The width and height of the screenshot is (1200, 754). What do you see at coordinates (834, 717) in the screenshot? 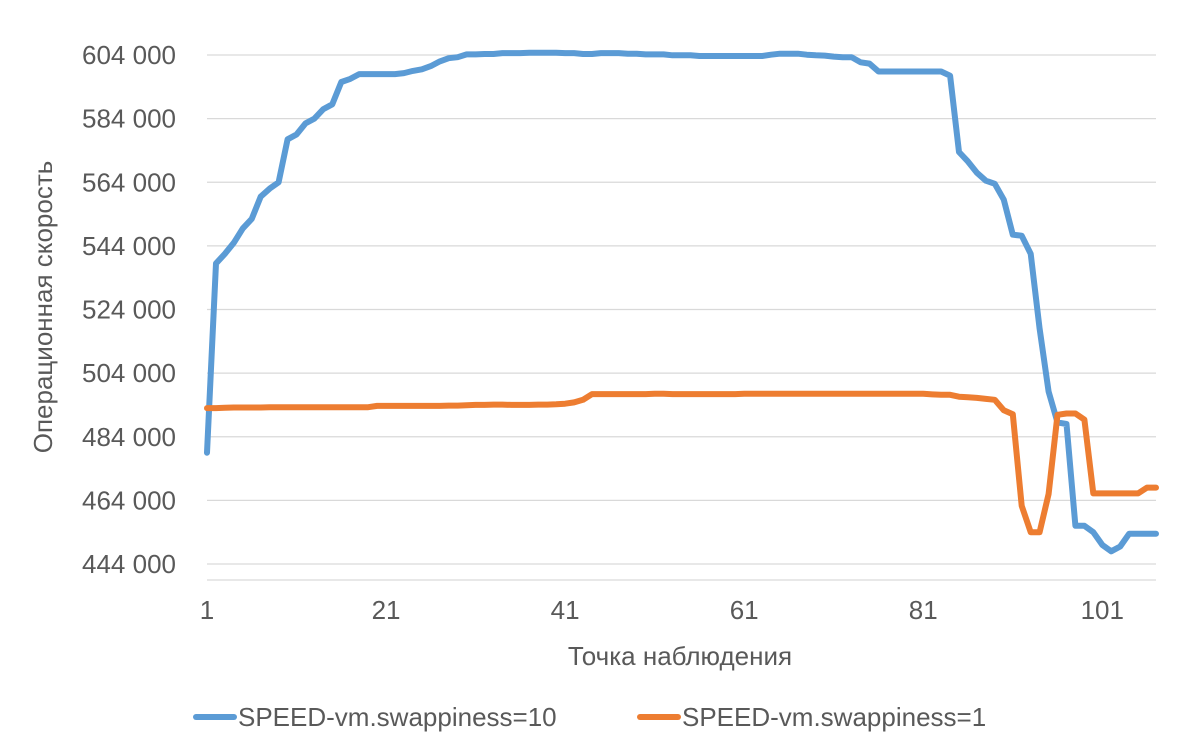
I see `legend-label-swappiness-1: SPEED-vm.swappiness=1` at bounding box center [834, 717].